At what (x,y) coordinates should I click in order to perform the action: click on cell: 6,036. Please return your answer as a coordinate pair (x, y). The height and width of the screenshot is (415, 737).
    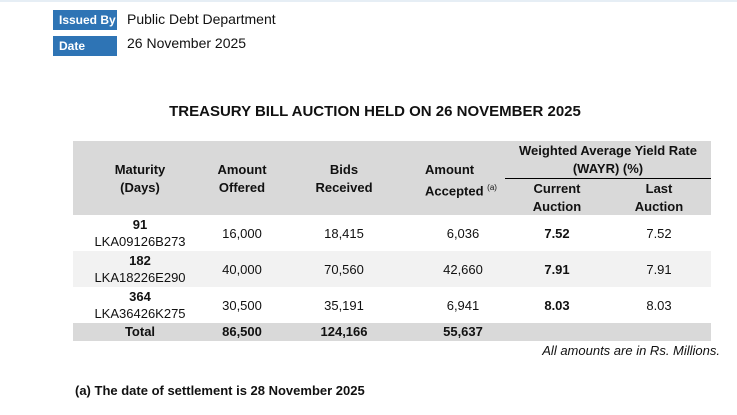
    Looking at the image, I should click on (463, 233).